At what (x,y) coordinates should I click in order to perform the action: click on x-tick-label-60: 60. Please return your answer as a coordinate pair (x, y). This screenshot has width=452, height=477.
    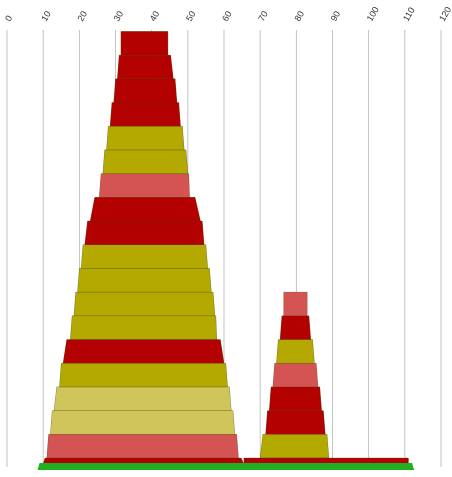
    Looking at the image, I should click on (227, 16).